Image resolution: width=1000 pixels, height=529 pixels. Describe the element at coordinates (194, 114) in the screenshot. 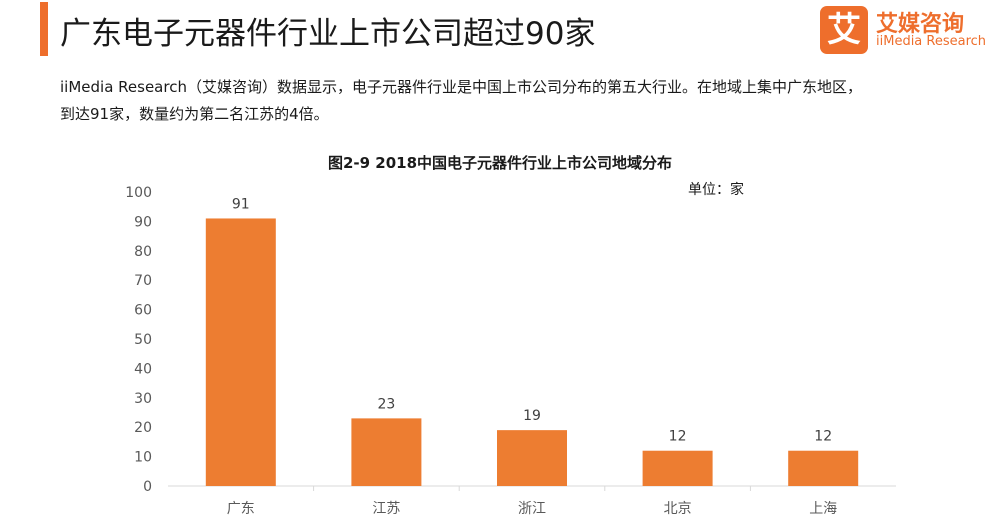

I see `description-line-2: 到达91家，数量约为第二名江苏的4倍。` at that location.